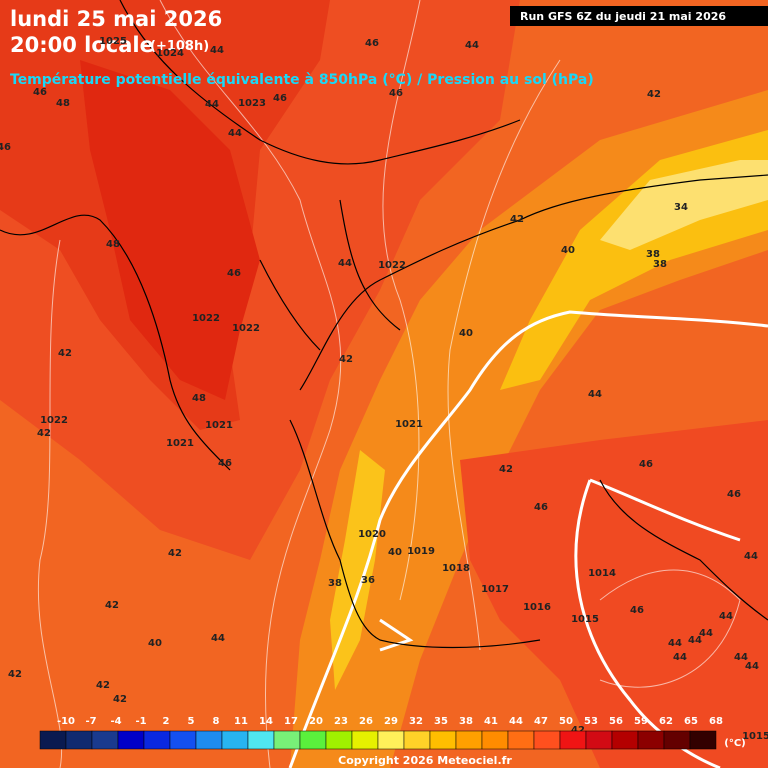 This screenshot has width=768, height=768. I want to click on colorbar-label: -1, so click(140, 721).